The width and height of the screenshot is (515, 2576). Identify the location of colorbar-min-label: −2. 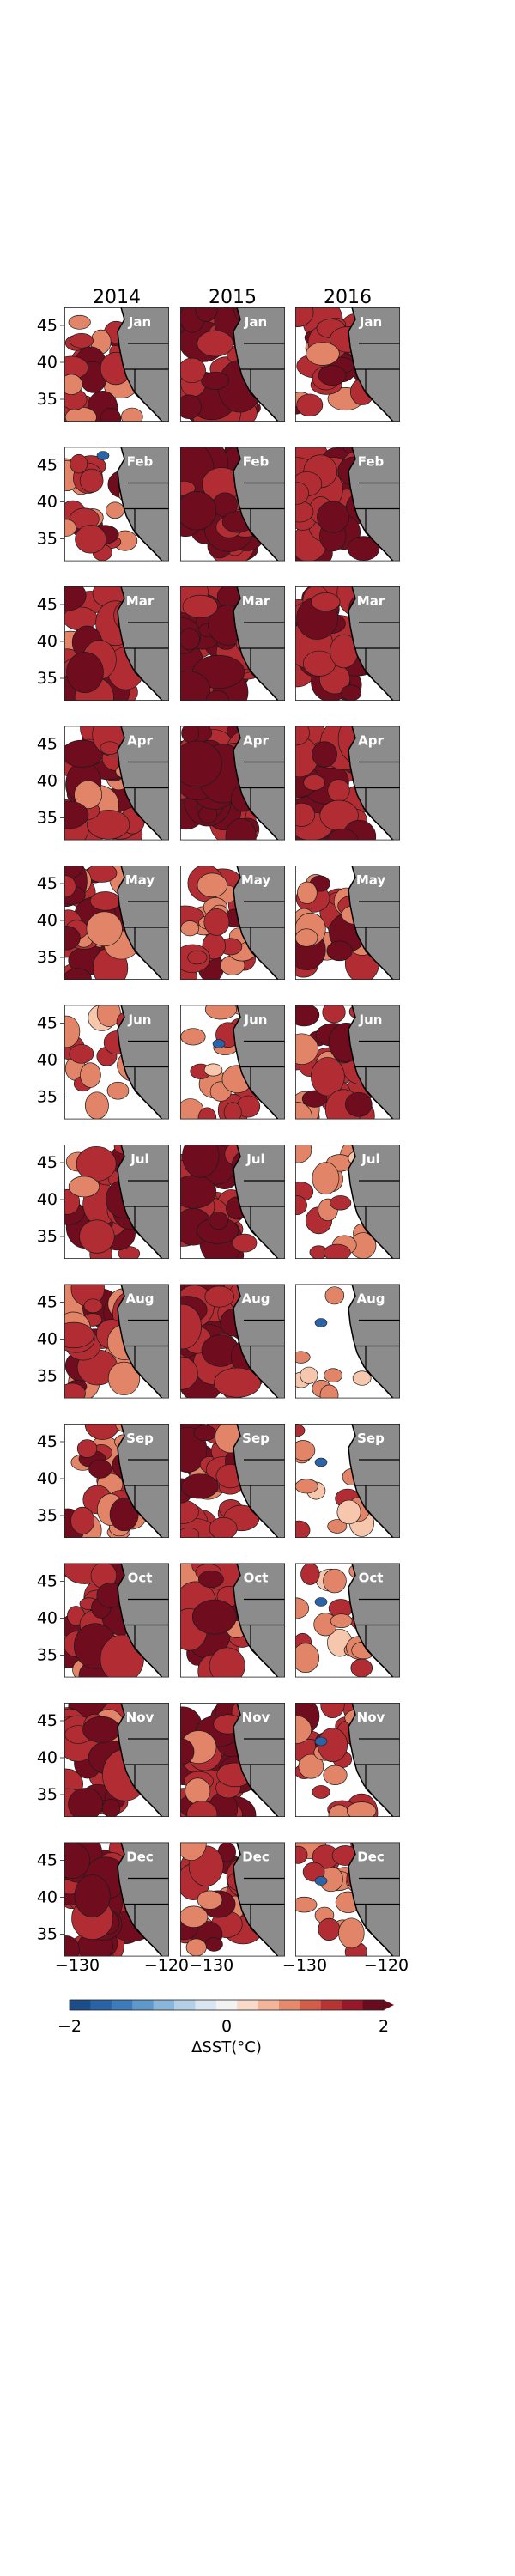
(70, 2026).